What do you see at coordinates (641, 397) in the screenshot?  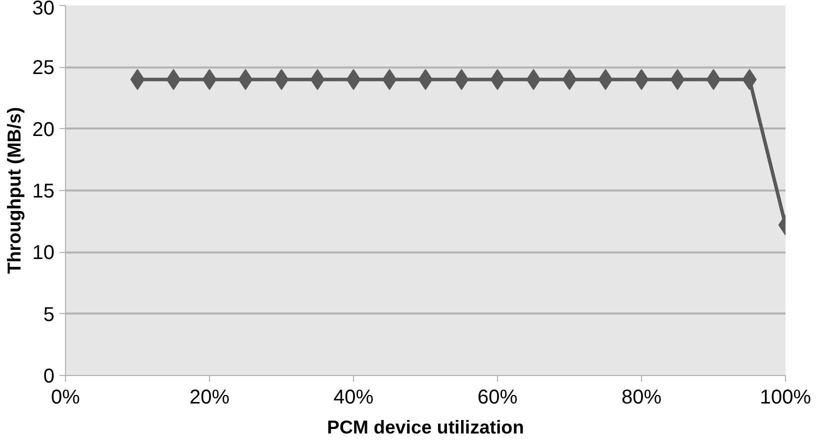 I see `x-tick-label: 80%` at bounding box center [641, 397].